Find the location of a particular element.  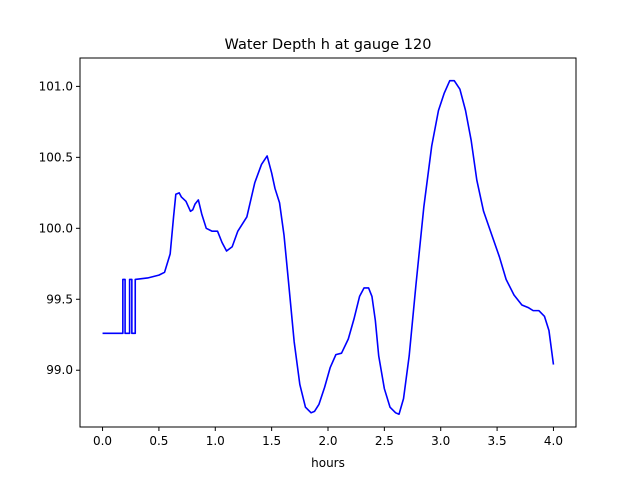

x-axis-label: hours is located at coordinates (328, 463).